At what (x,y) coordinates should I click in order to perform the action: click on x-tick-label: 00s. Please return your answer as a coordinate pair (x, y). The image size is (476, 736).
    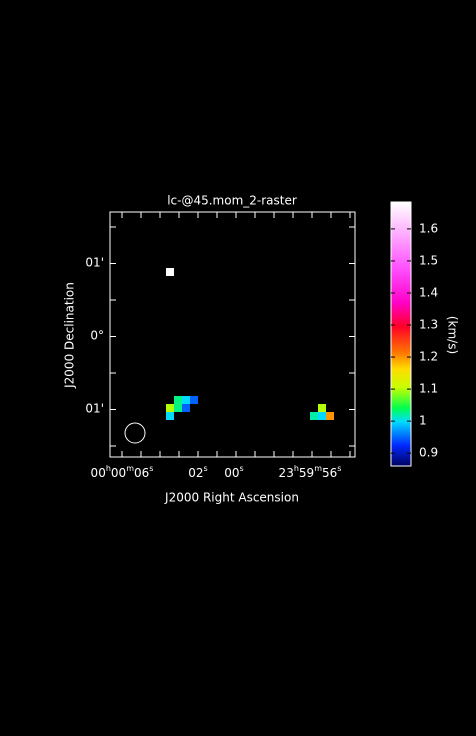
    Looking at the image, I should click on (233, 472).